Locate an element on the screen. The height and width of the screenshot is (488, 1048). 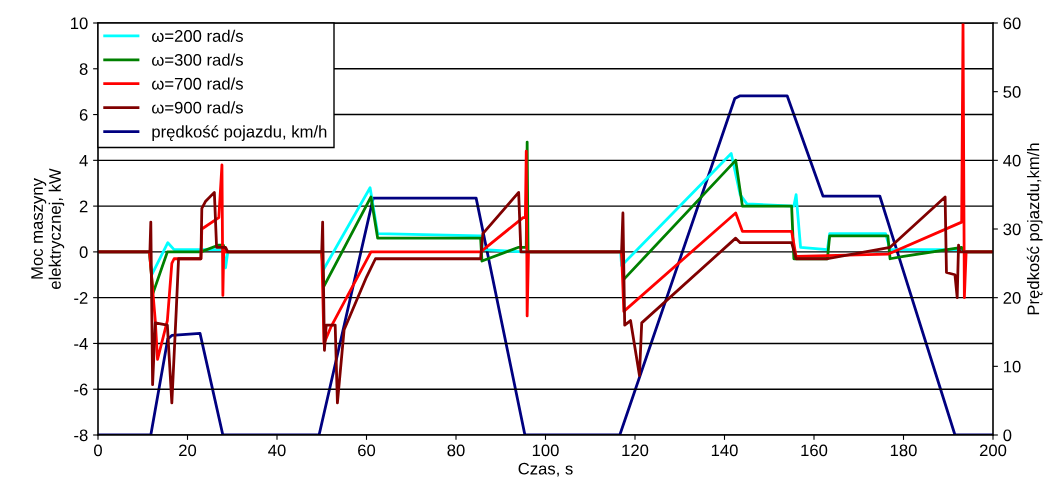
x-tick-label: 40 is located at coordinates (277, 450).